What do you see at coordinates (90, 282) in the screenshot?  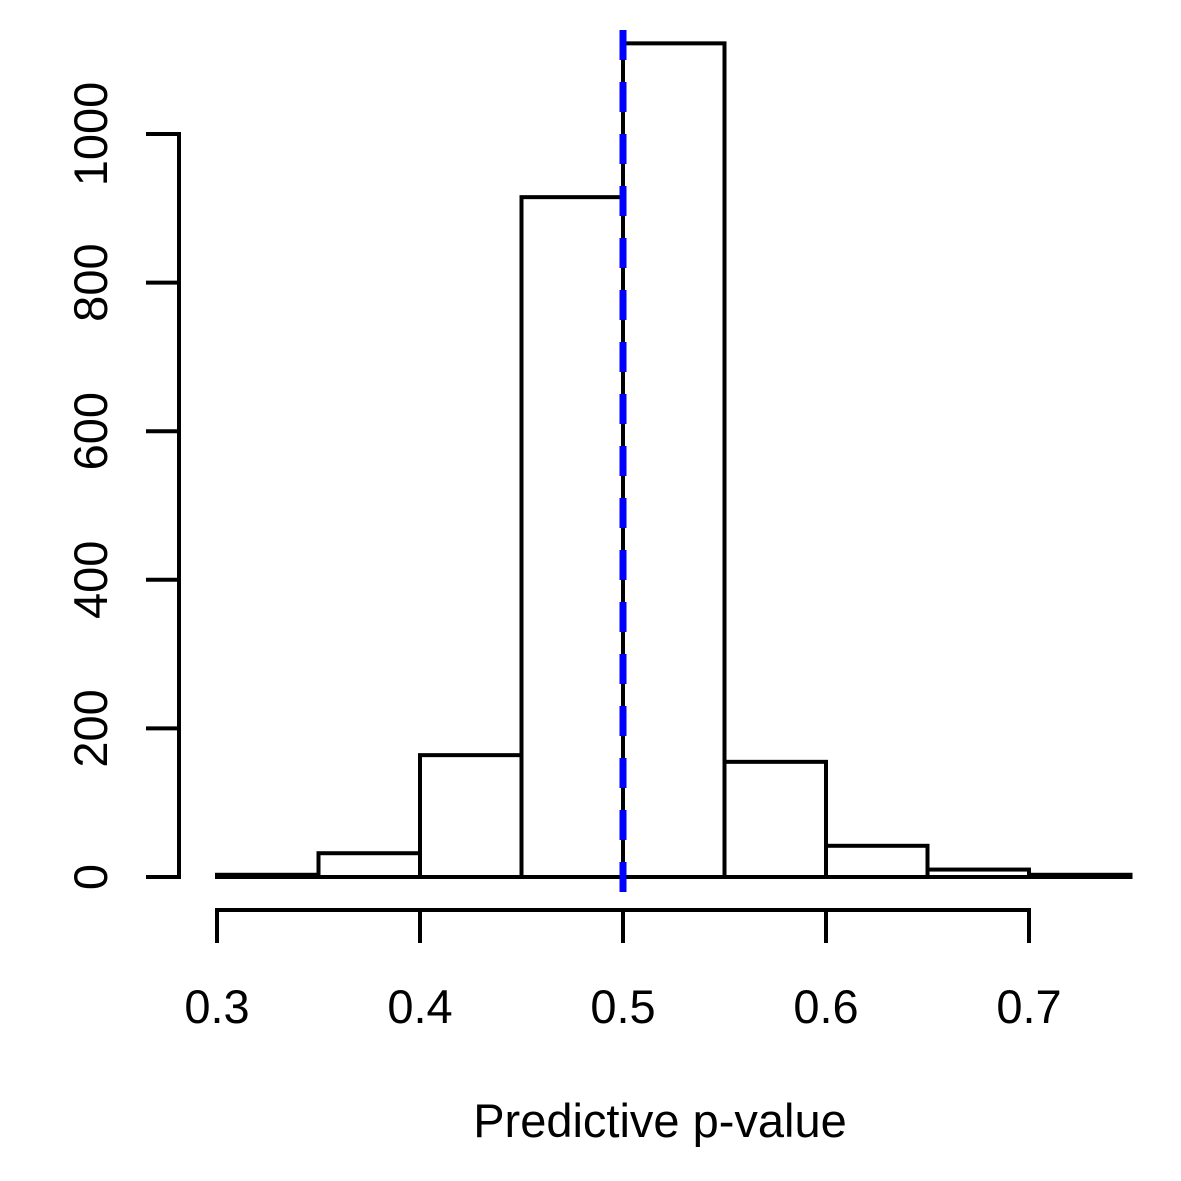 I see `y-tick-label: 800` at bounding box center [90, 282].